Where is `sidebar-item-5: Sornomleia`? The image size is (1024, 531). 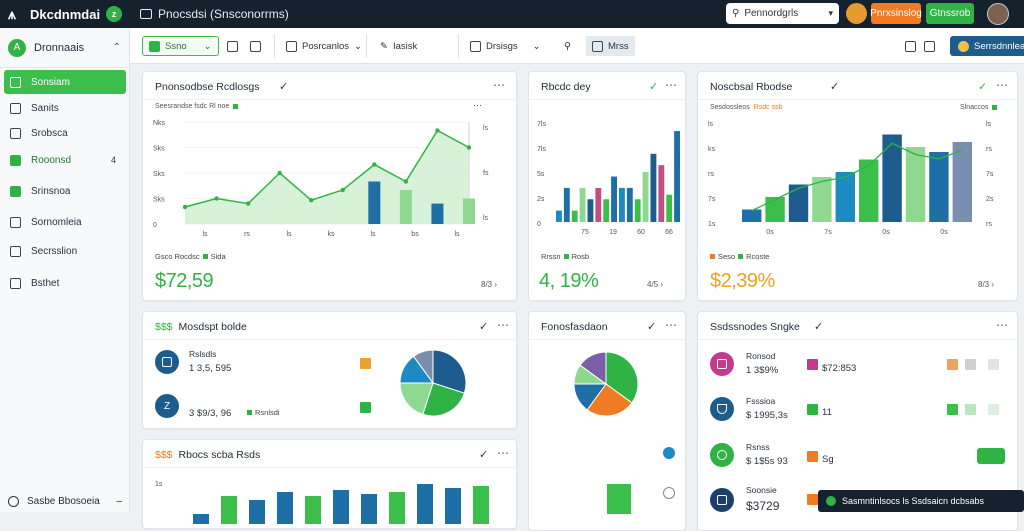 sidebar-item-5: Sornomleia is located at coordinates (65, 222).